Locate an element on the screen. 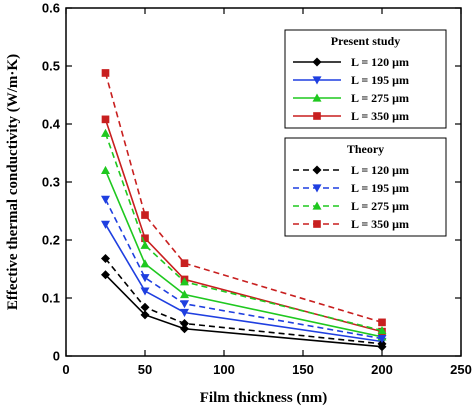 The height and width of the screenshot is (410, 474). series-line-theory-l-120-m is located at coordinates (243, 301).